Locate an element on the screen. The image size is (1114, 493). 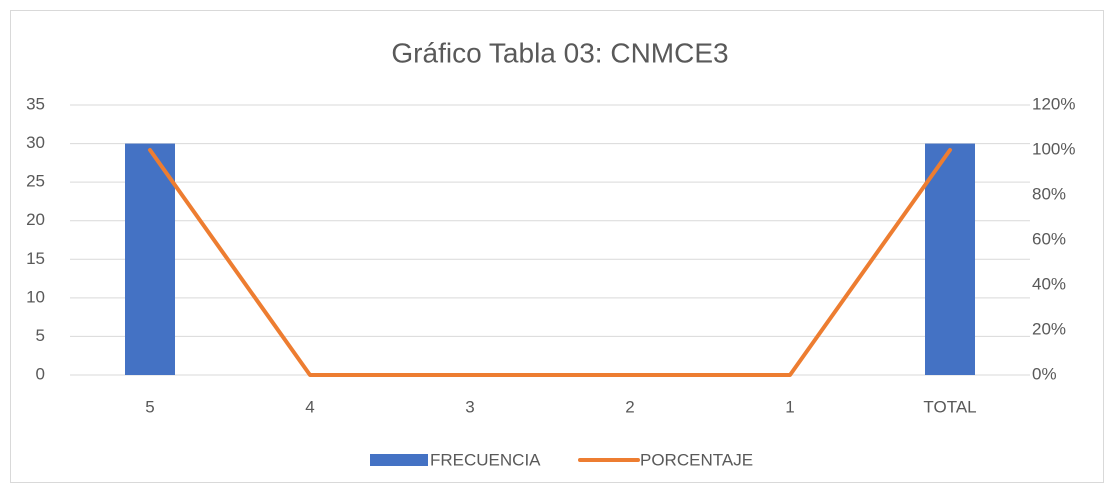
y2-tick-label: 60% is located at coordinates (1049, 238).